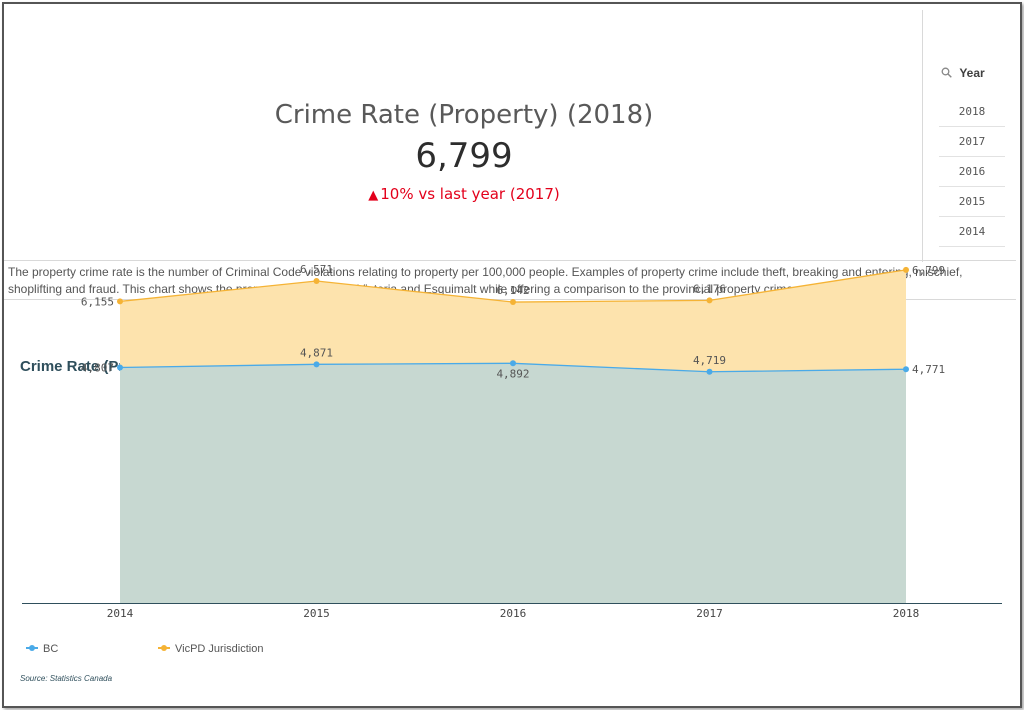  What do you see at coordinates (470, 194) in the screenshot?
I see `kpi-change-text: 10% vs last year (2017)` at bounding box center [470, 194].